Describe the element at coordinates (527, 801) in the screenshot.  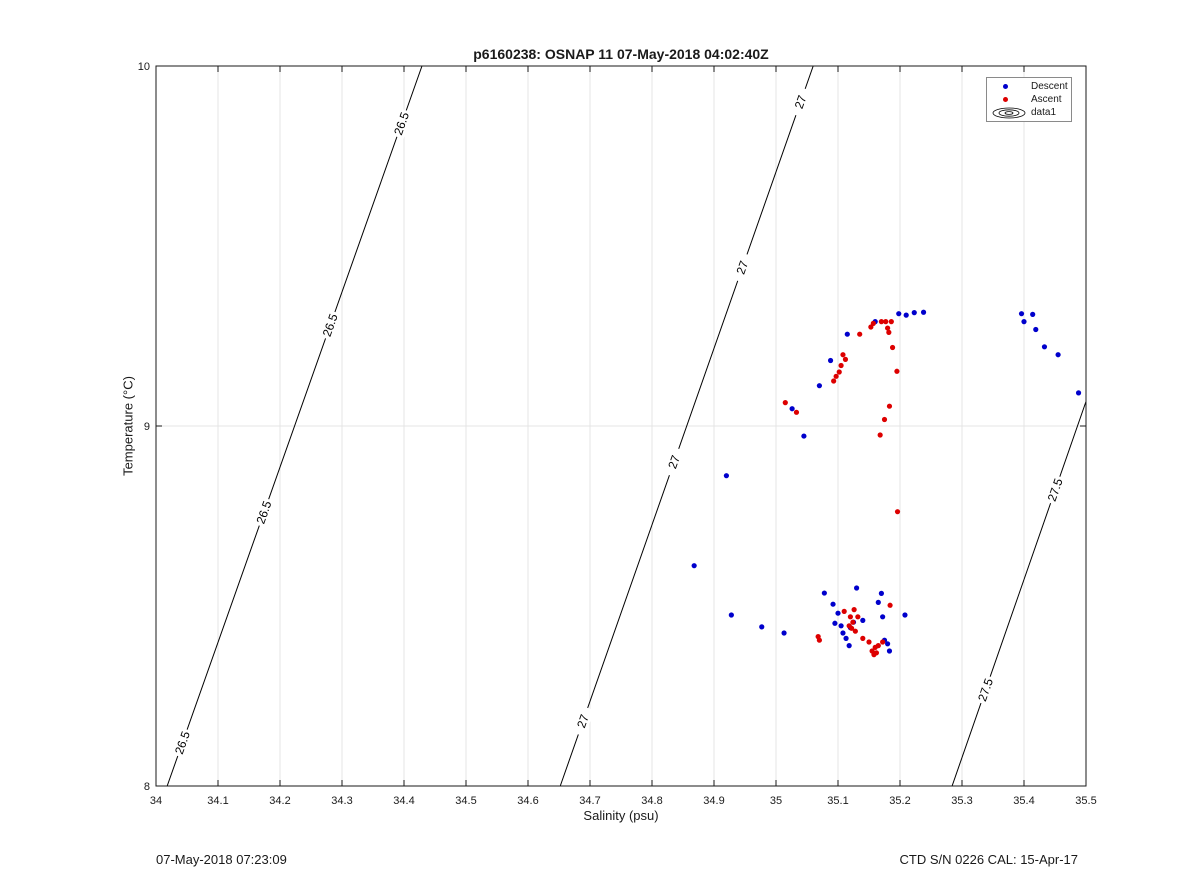
I see `x-tick-label: 34.6` at that location.